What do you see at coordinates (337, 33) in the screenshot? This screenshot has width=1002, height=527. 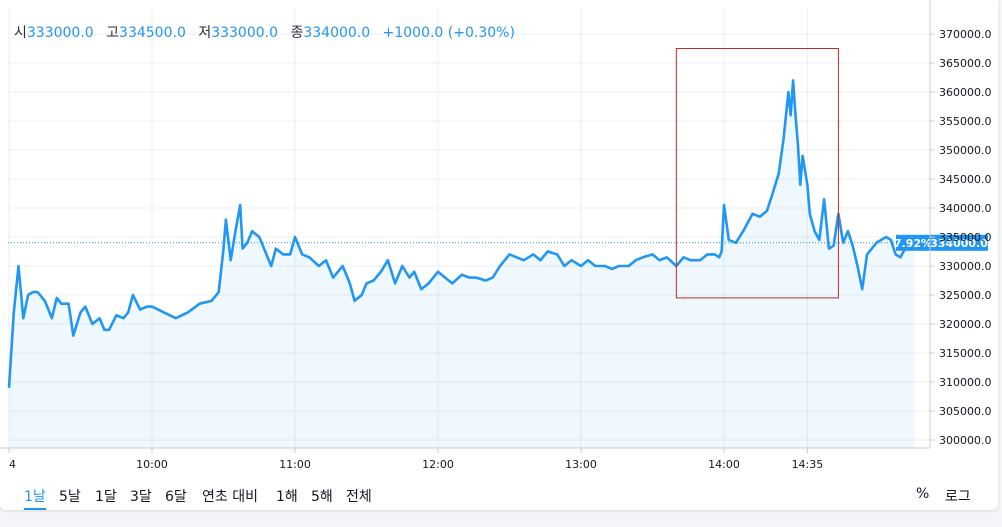 I see `close-value: 334000.0` at bounding box center [337, 33].